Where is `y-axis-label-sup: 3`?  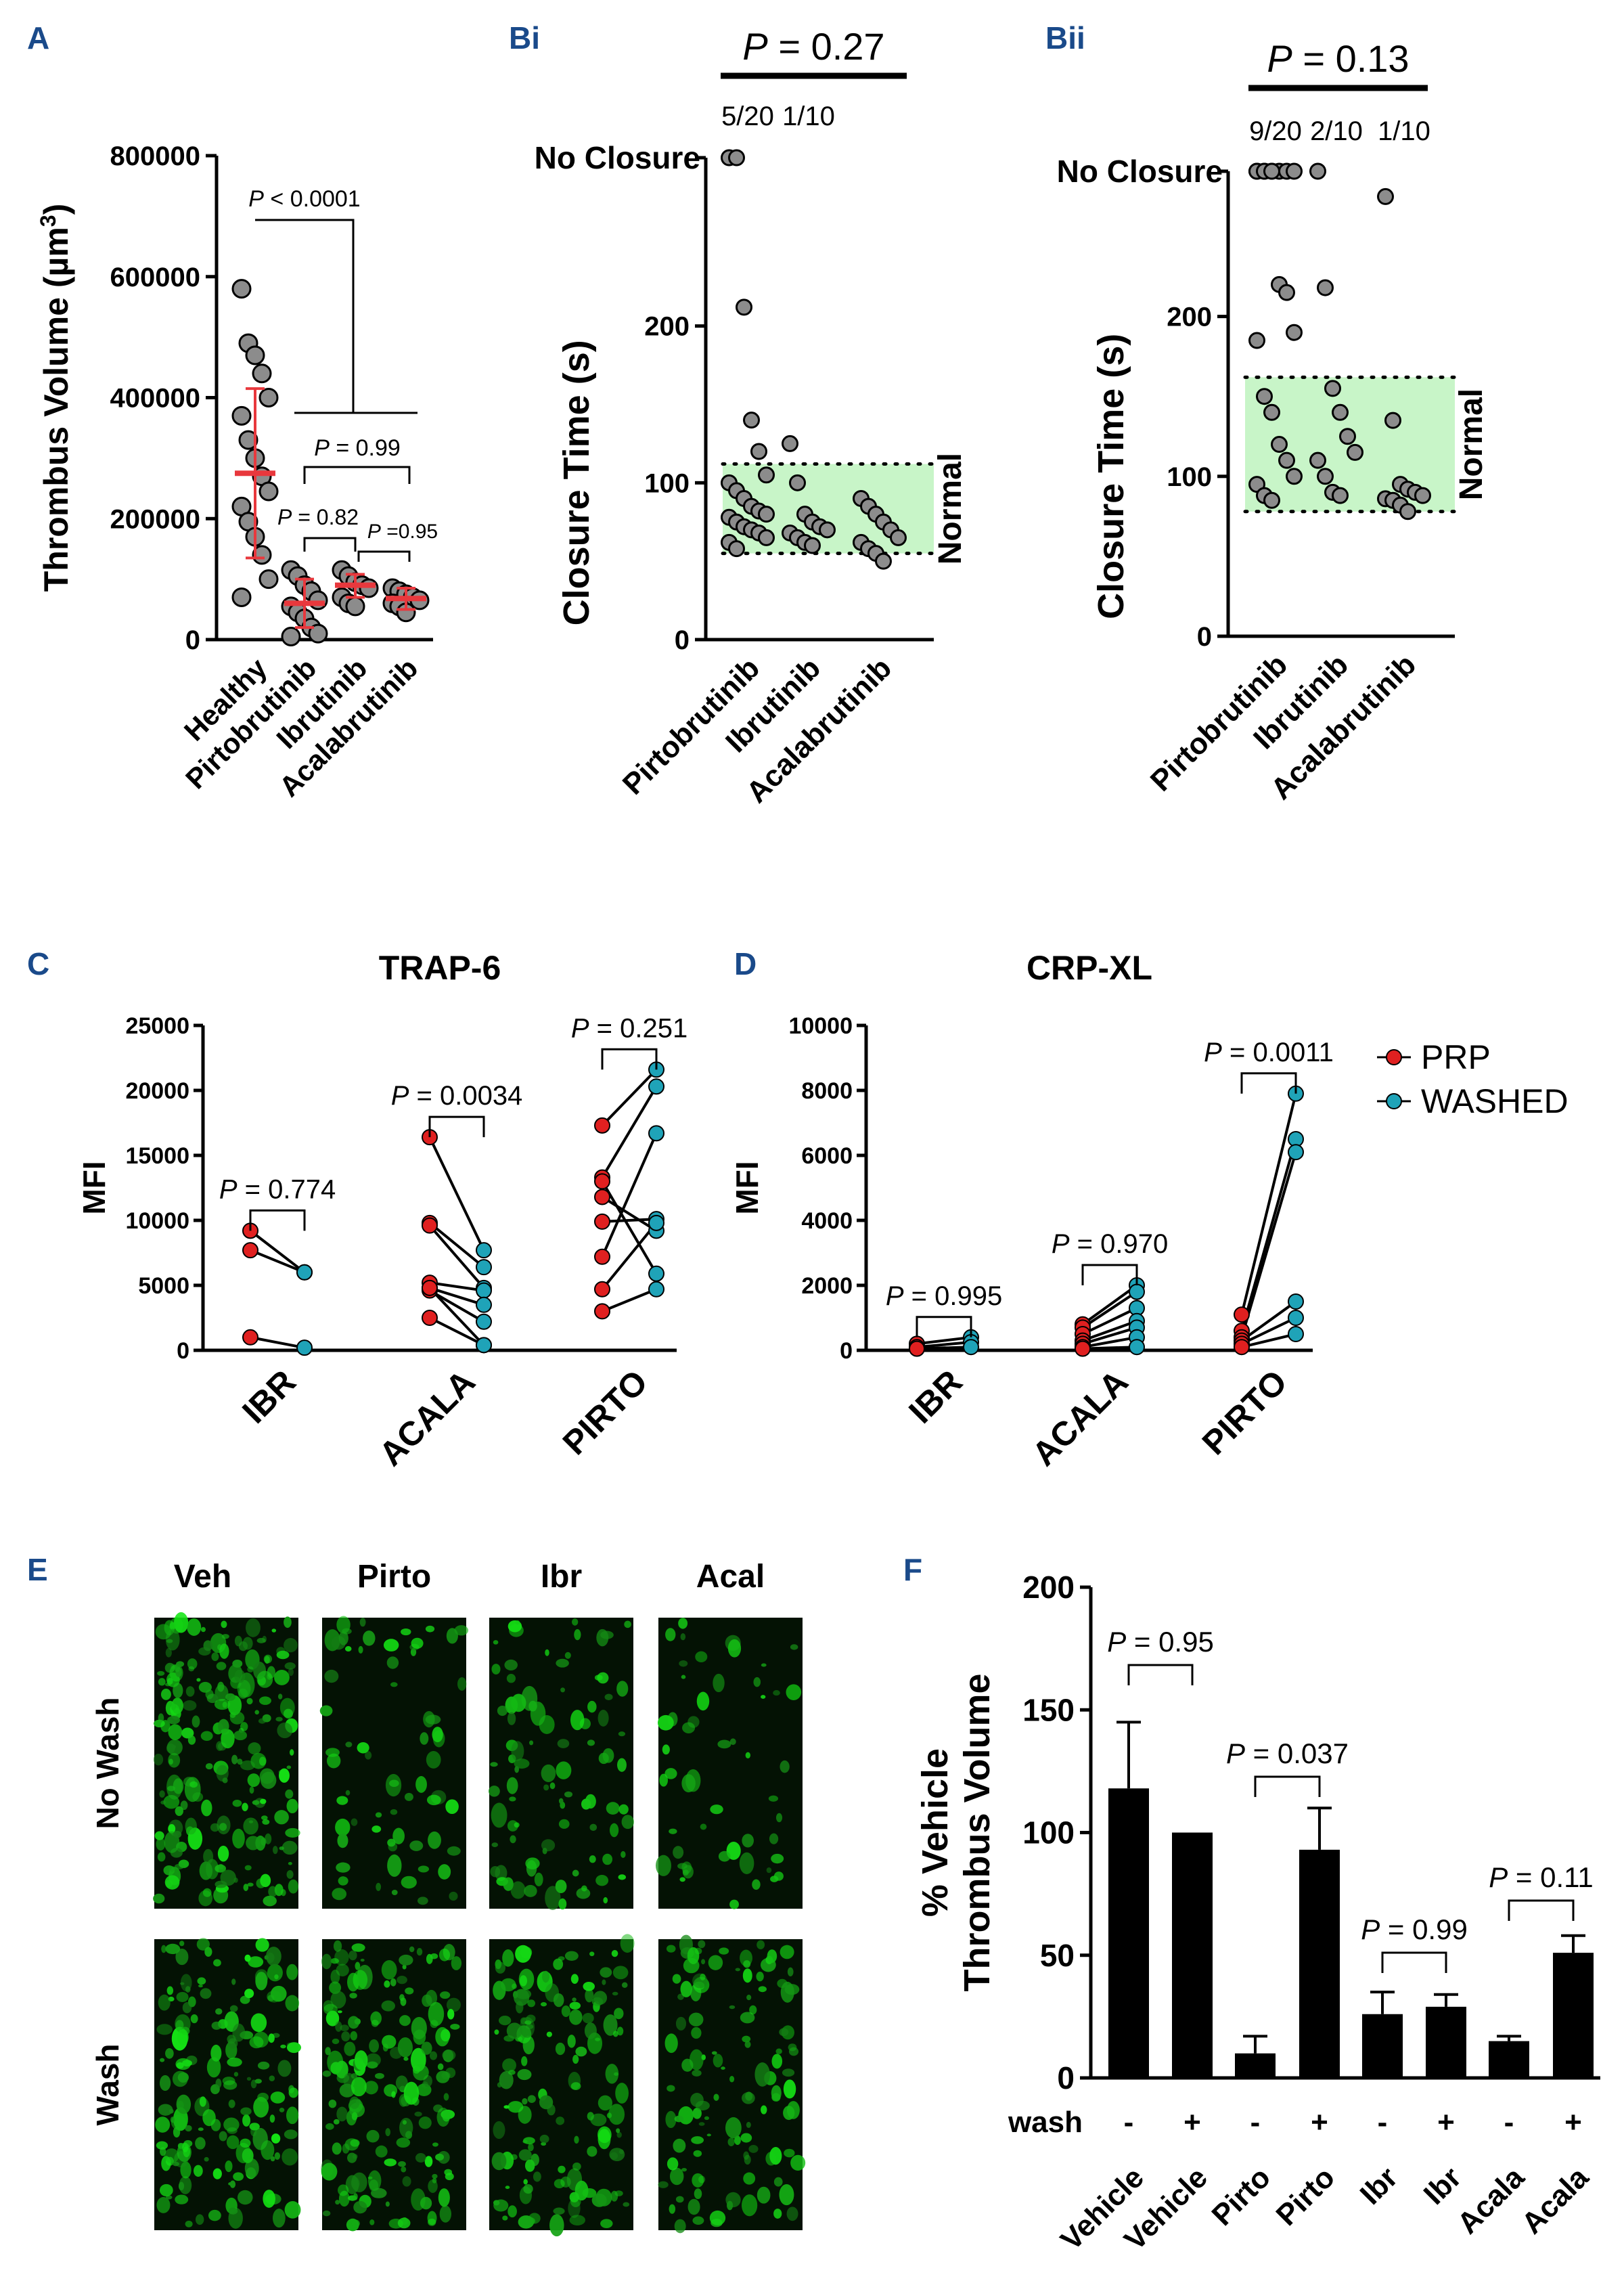 y-axis-label-sup: 3 is located at coordinates (48, 221).